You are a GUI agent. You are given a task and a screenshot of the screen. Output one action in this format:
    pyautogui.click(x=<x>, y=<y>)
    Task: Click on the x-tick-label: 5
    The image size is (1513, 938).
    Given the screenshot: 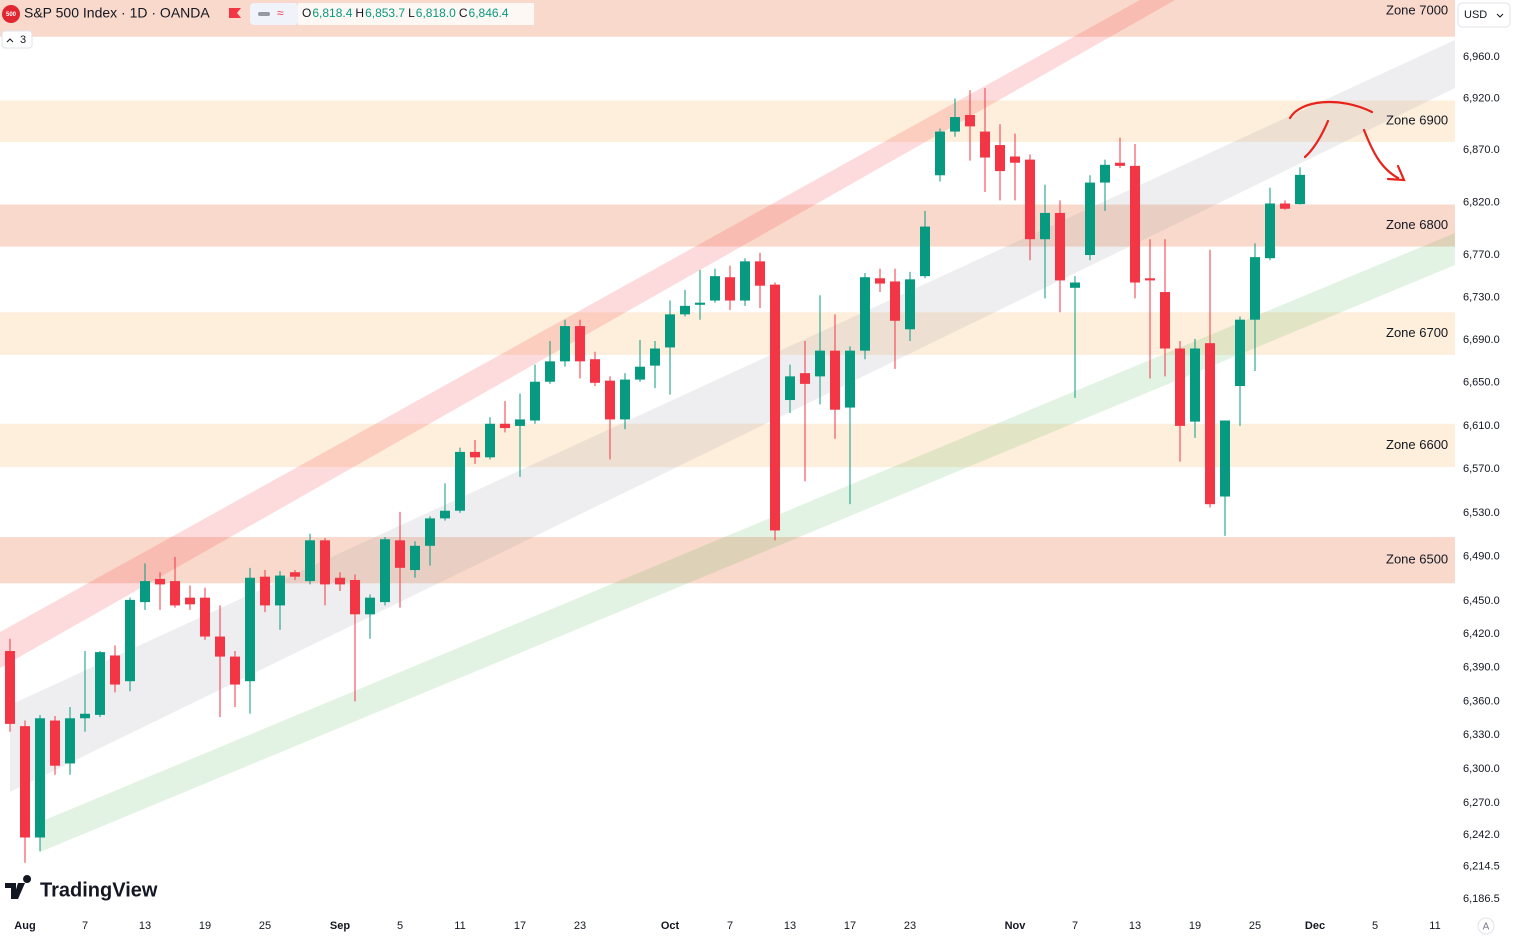 What is the action you would take?
    pyautogui.click(x=1375, y=926)
    